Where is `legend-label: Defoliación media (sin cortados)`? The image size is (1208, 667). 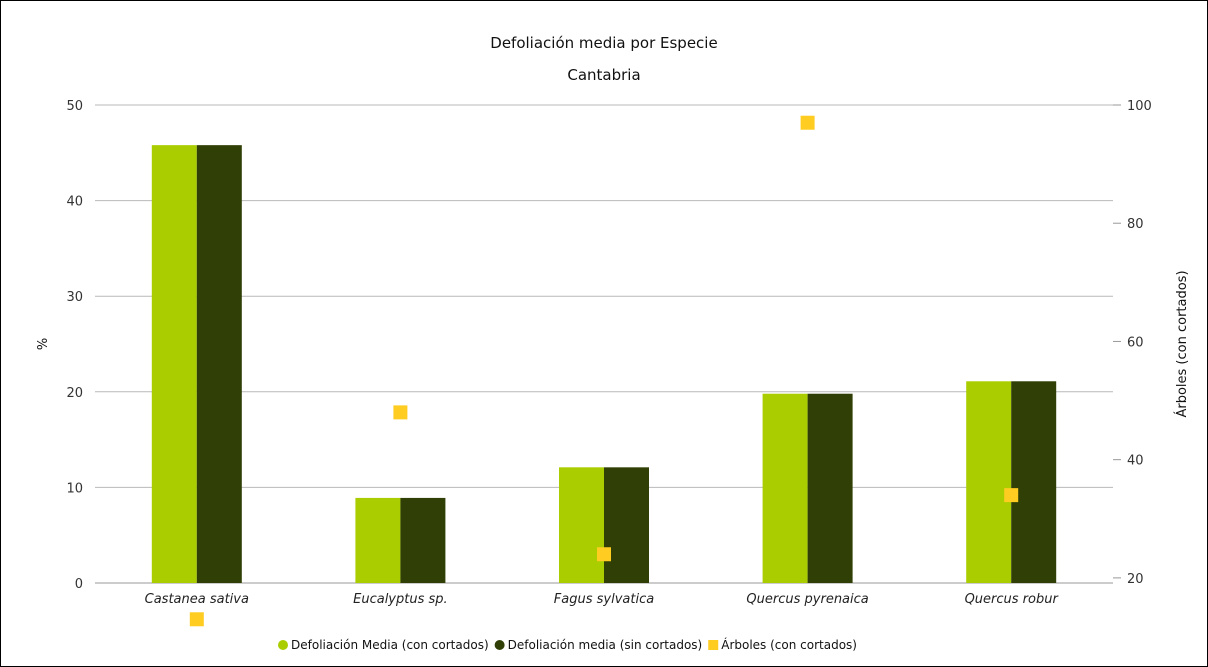 legend-label: Defoliación media (sin cortados) is located at coordinates (605, 645).